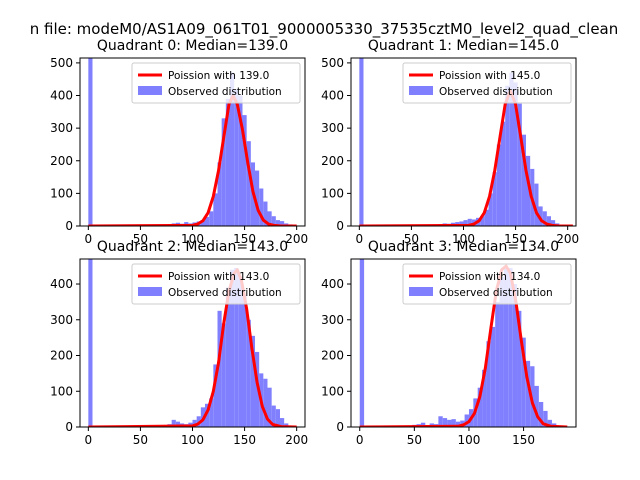 The image size is (640, 480). What do you see at coordinates (61, 63) in the screenshot?
I see `y-tick-label: 500` at bounding box center [61, 63].